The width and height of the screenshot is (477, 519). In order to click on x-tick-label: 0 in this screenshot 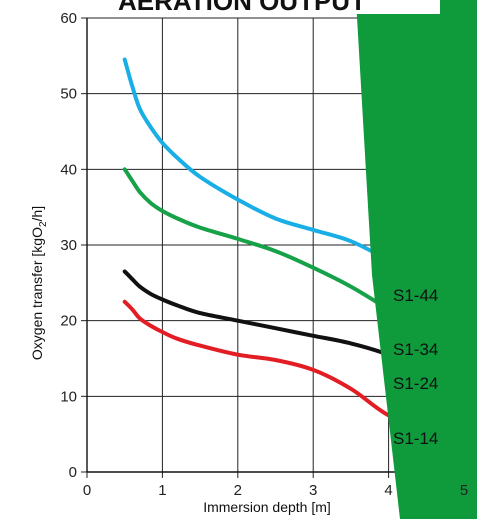, I will do `click(87, 490)`.